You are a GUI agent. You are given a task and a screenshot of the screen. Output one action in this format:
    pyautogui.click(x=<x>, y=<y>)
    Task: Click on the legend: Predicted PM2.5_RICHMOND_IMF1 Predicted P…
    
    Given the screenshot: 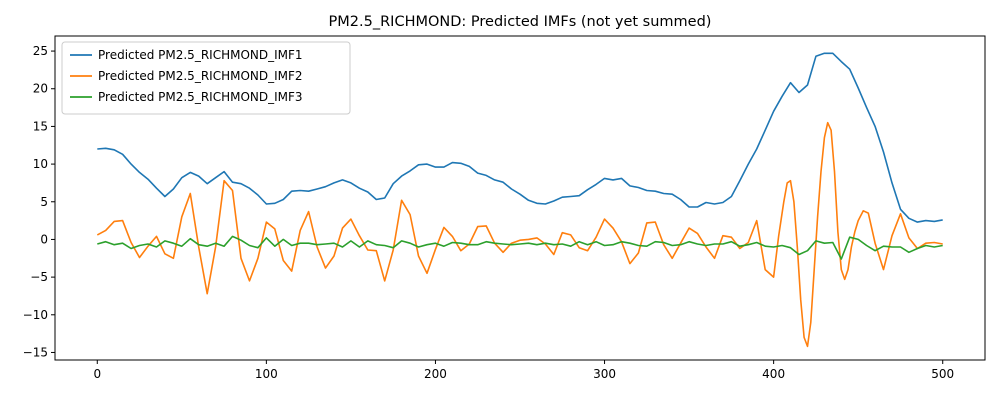 What is the action you would take?
    pyautogui.click(x=206, y=78)
    